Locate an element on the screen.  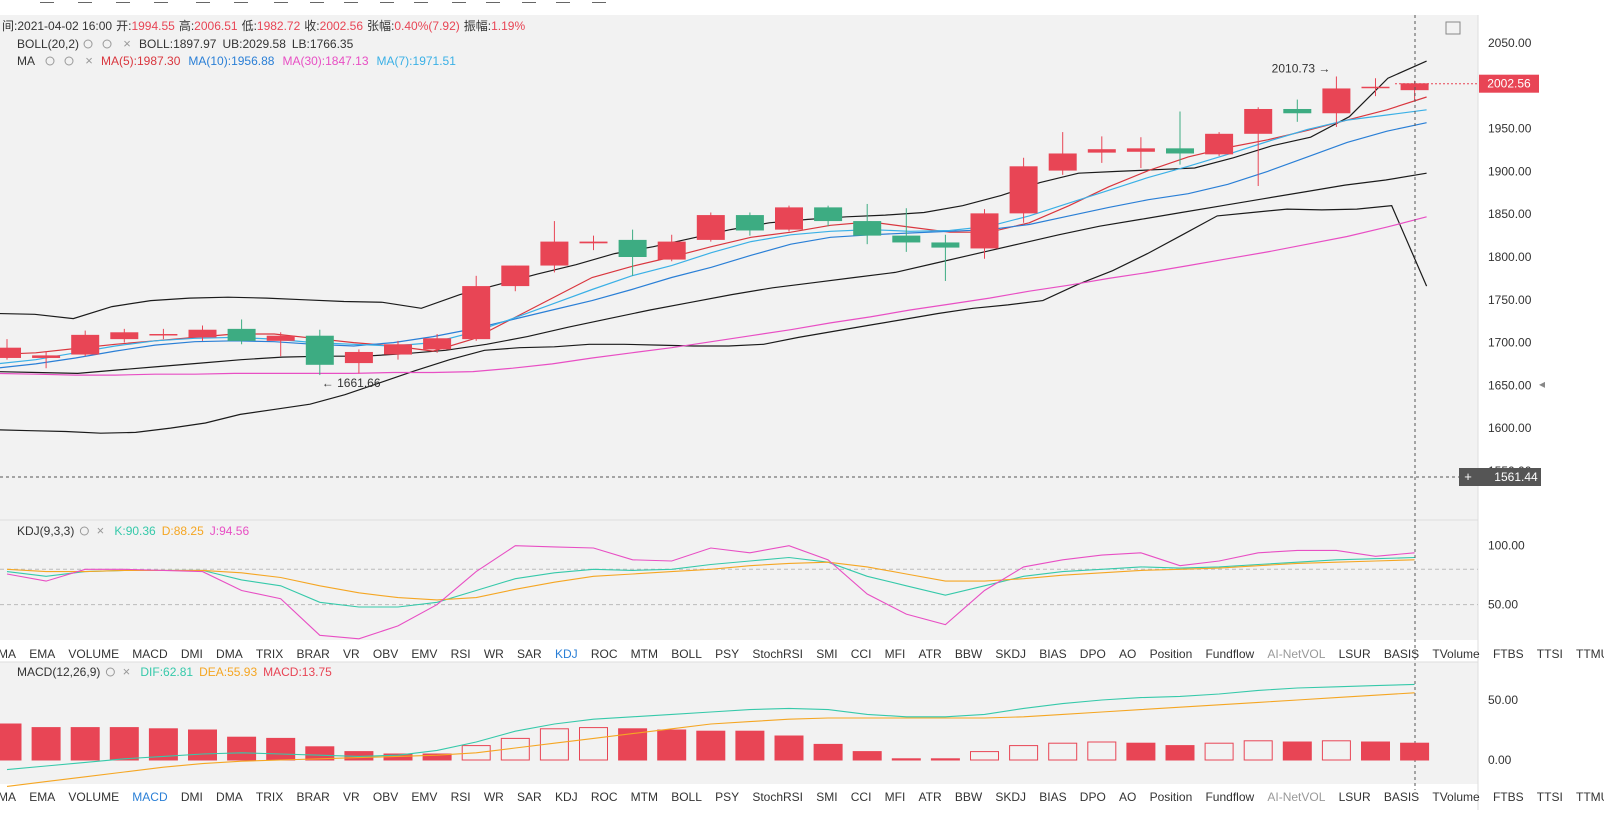
indicator-tab-dma: DMA is located at coordinates (229, 797).